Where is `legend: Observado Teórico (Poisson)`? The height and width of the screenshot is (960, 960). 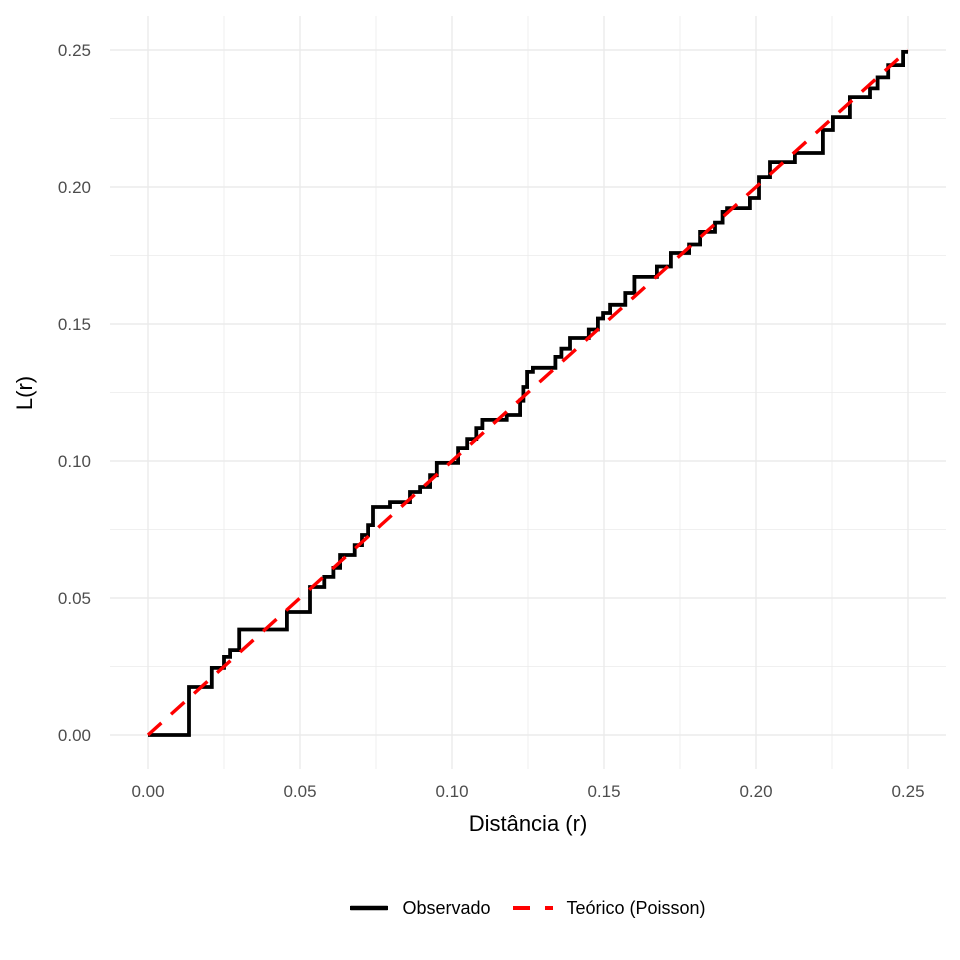 legend: Observado Teórico (Poisson) is located at coordinates (528, 908).